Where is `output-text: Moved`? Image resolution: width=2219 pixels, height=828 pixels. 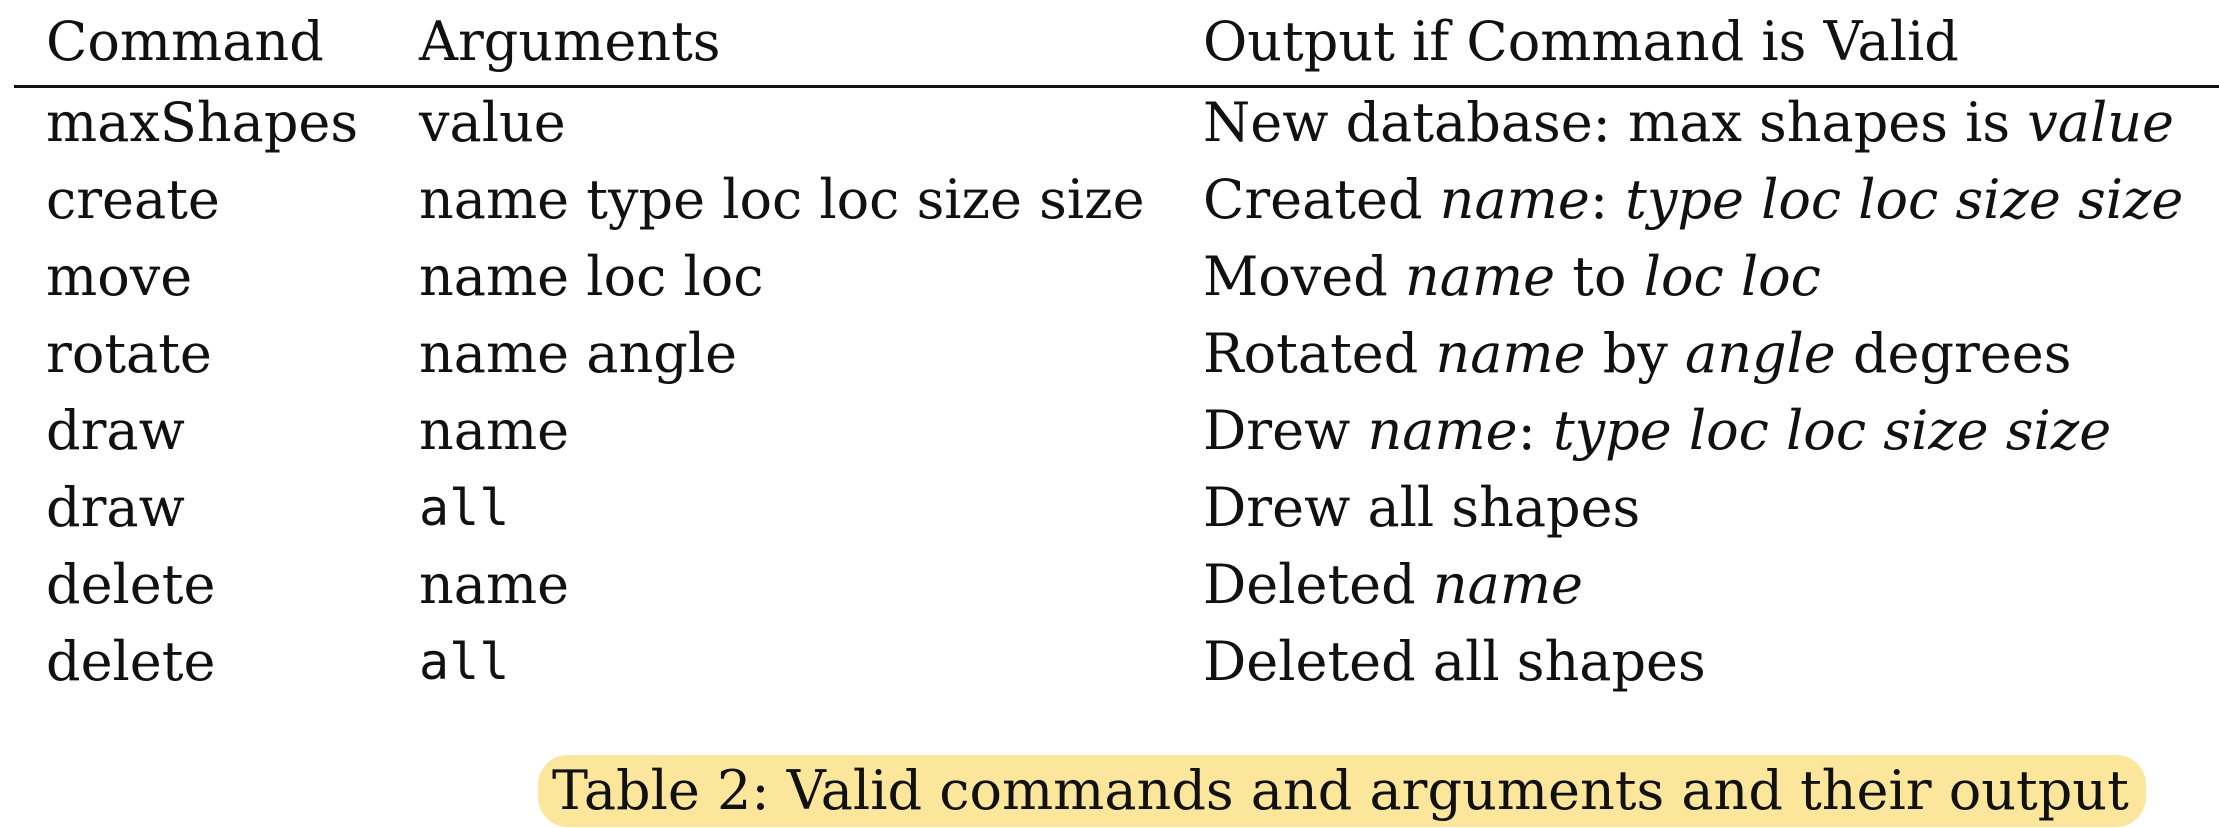
output-text: Moved is located at coordinates (1304, 276).